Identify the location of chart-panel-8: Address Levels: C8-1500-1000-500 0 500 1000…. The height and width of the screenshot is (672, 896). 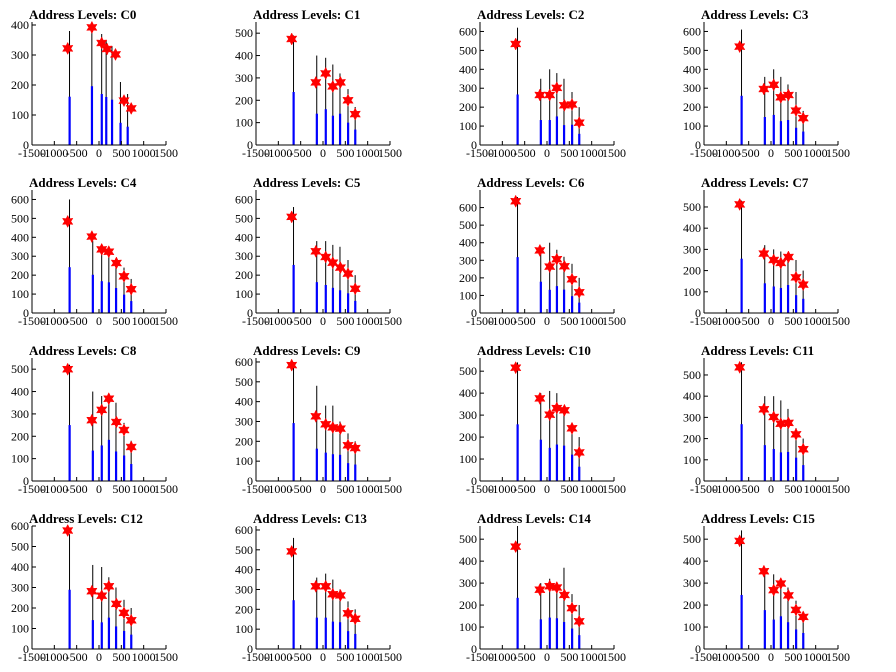
(94, 419).